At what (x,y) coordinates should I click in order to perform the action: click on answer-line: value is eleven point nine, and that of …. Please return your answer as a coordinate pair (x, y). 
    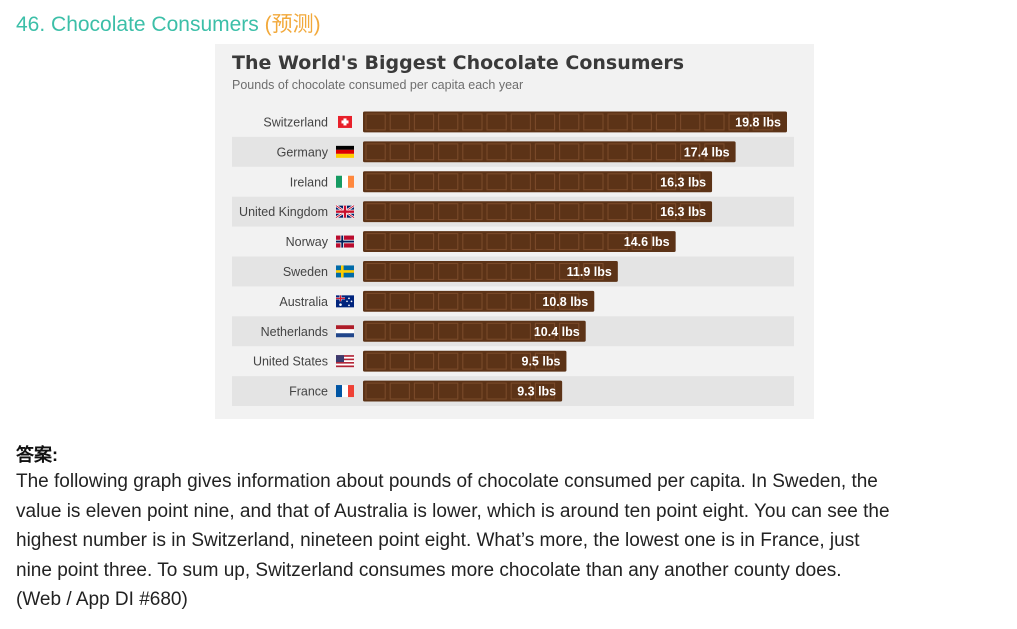
    Looking at the image, I should click on (453, 511).